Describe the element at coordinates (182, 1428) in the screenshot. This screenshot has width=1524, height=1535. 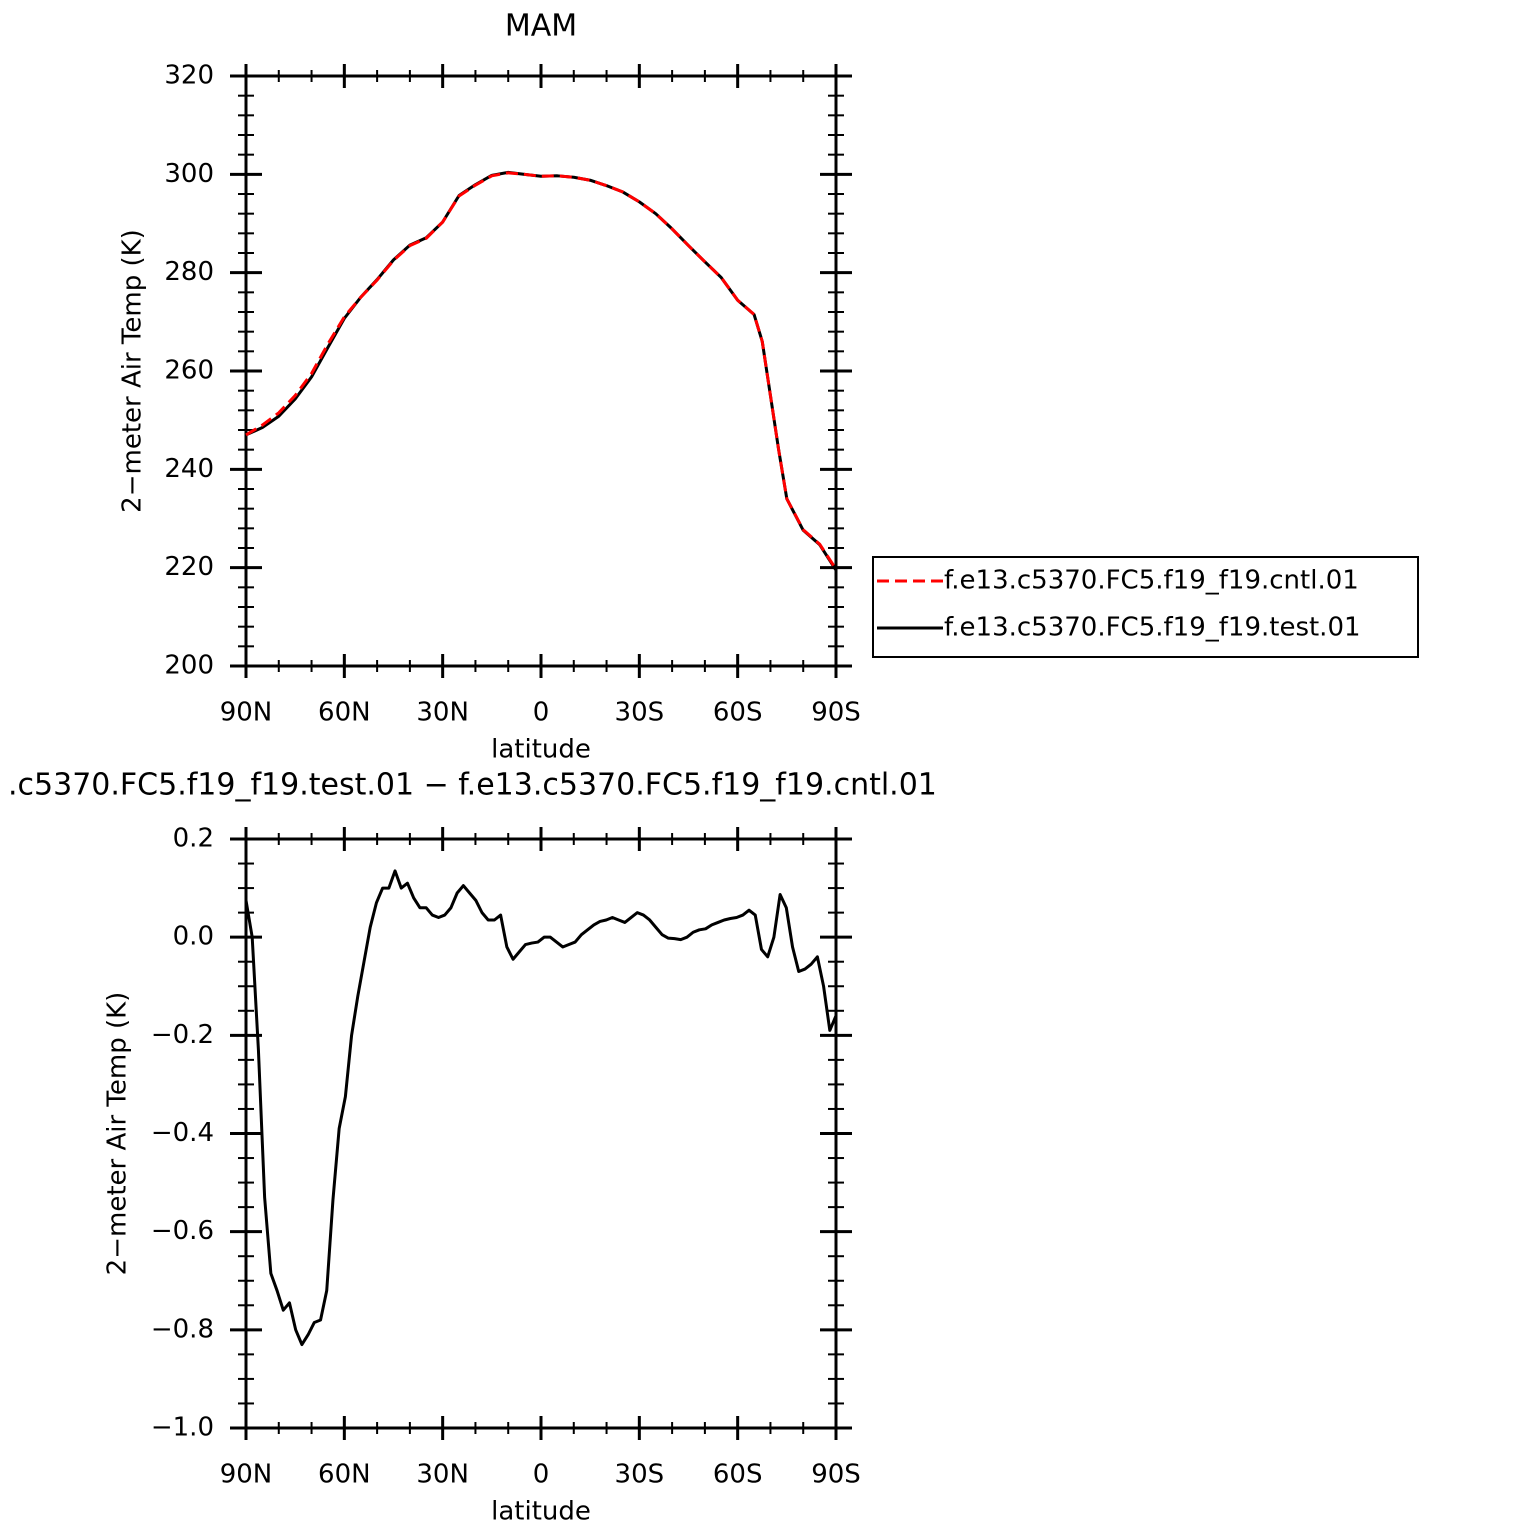
I see `y-tick-label: −1.0` at that location.